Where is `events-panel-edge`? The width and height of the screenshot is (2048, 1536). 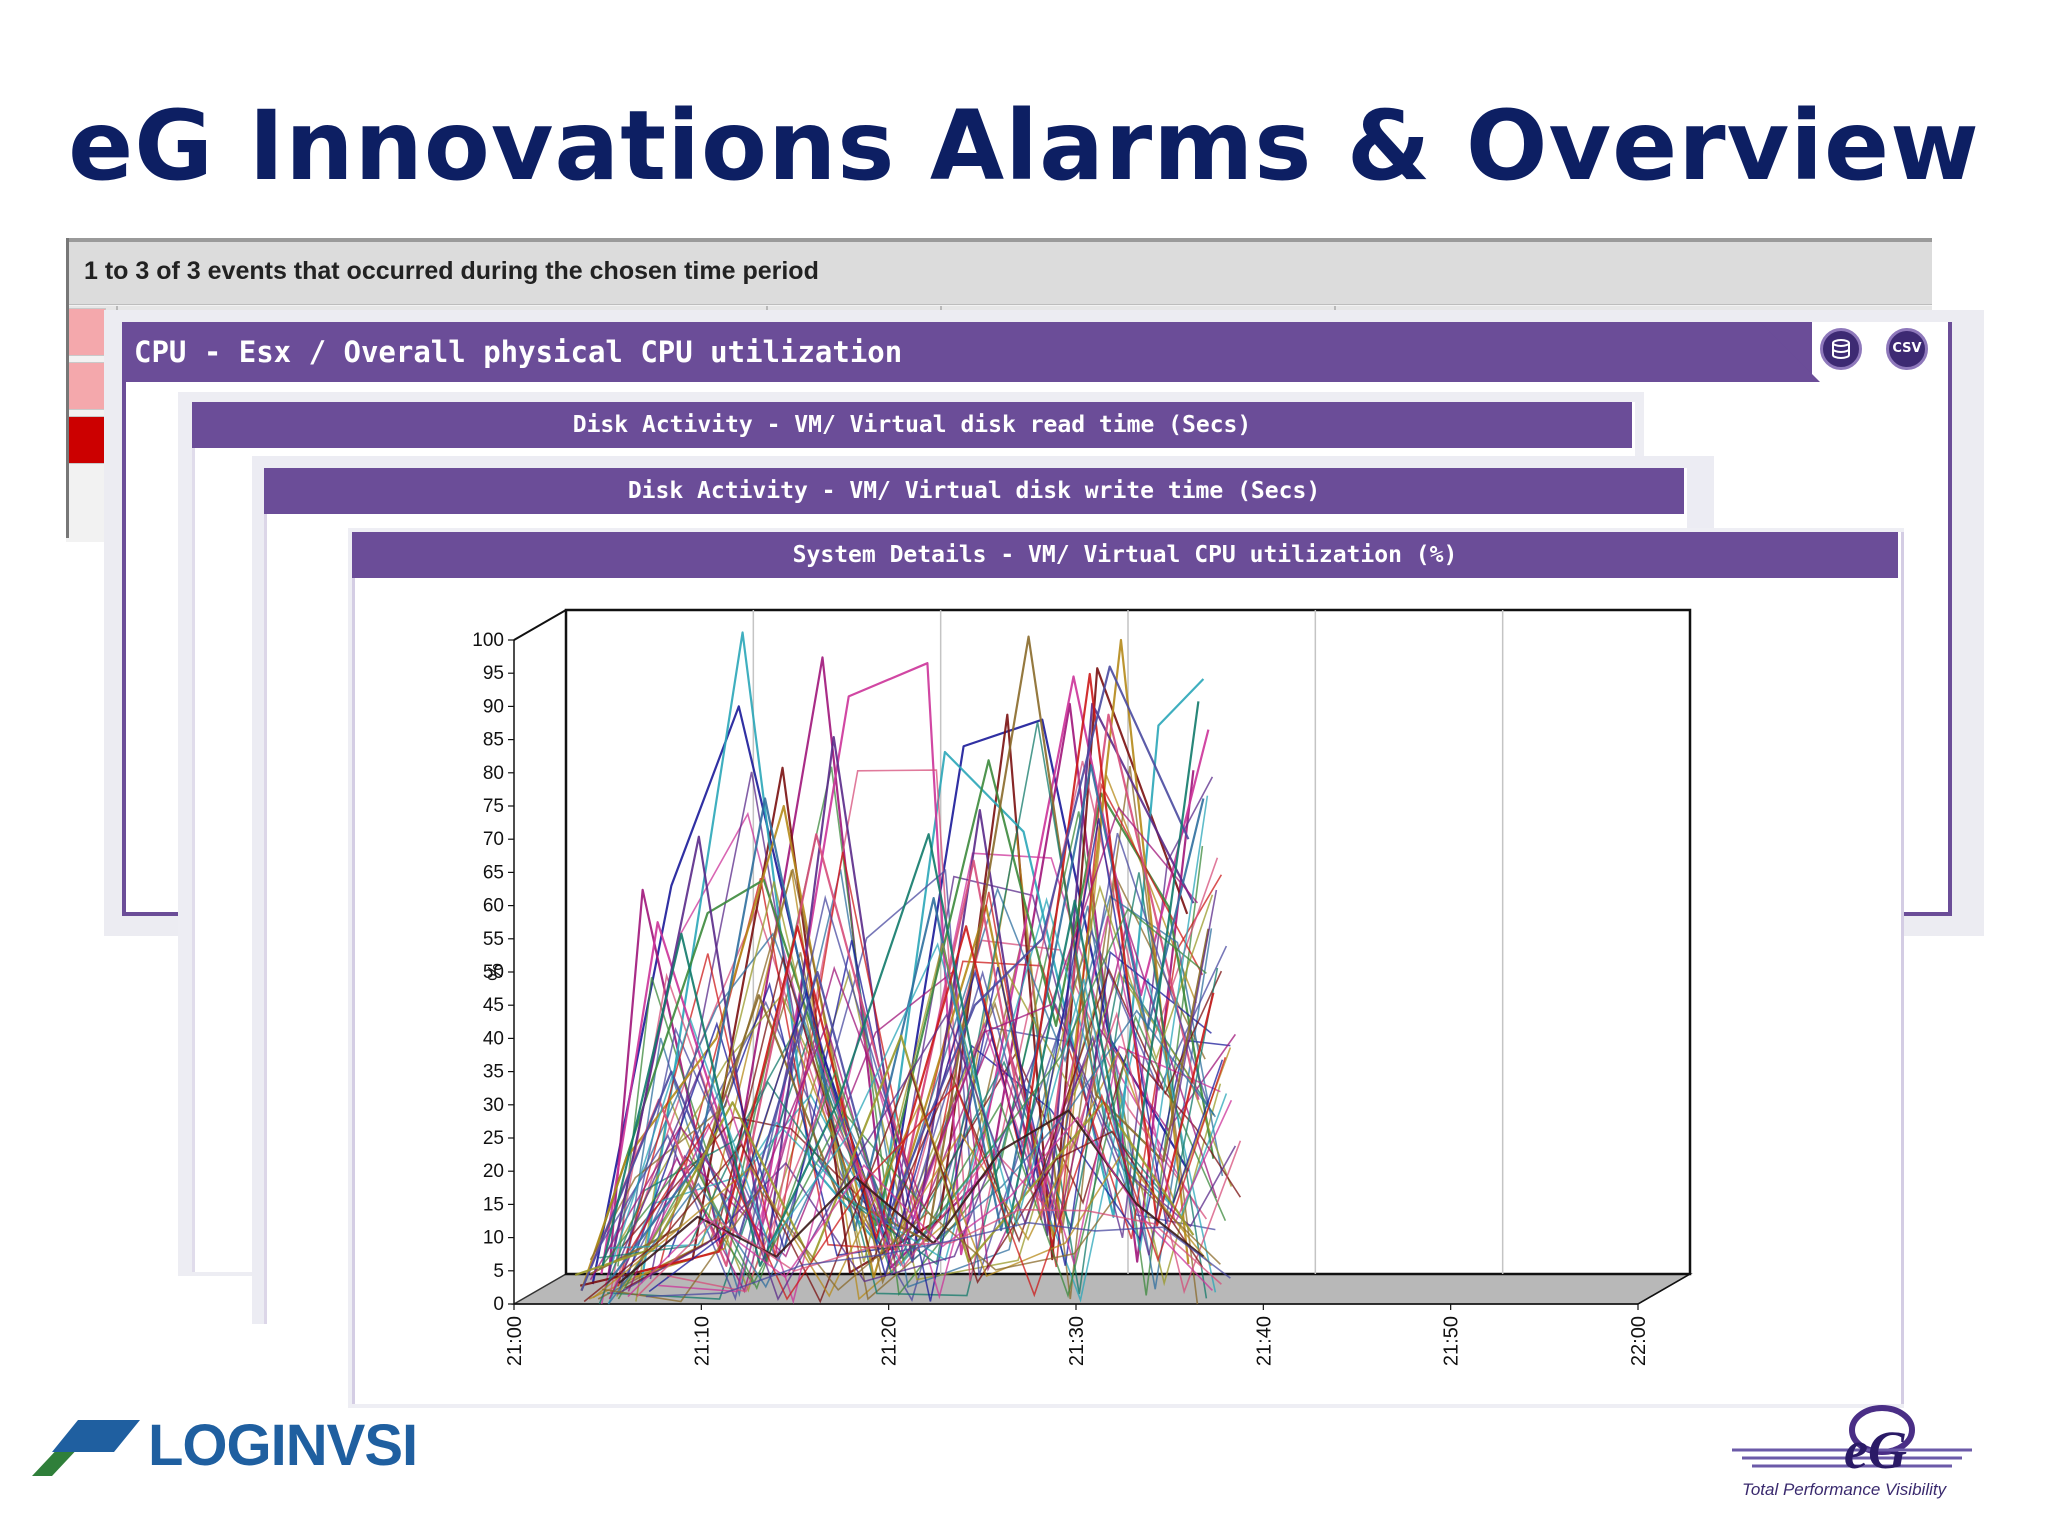 events-panel-edge is located at coordinates (67, 388).